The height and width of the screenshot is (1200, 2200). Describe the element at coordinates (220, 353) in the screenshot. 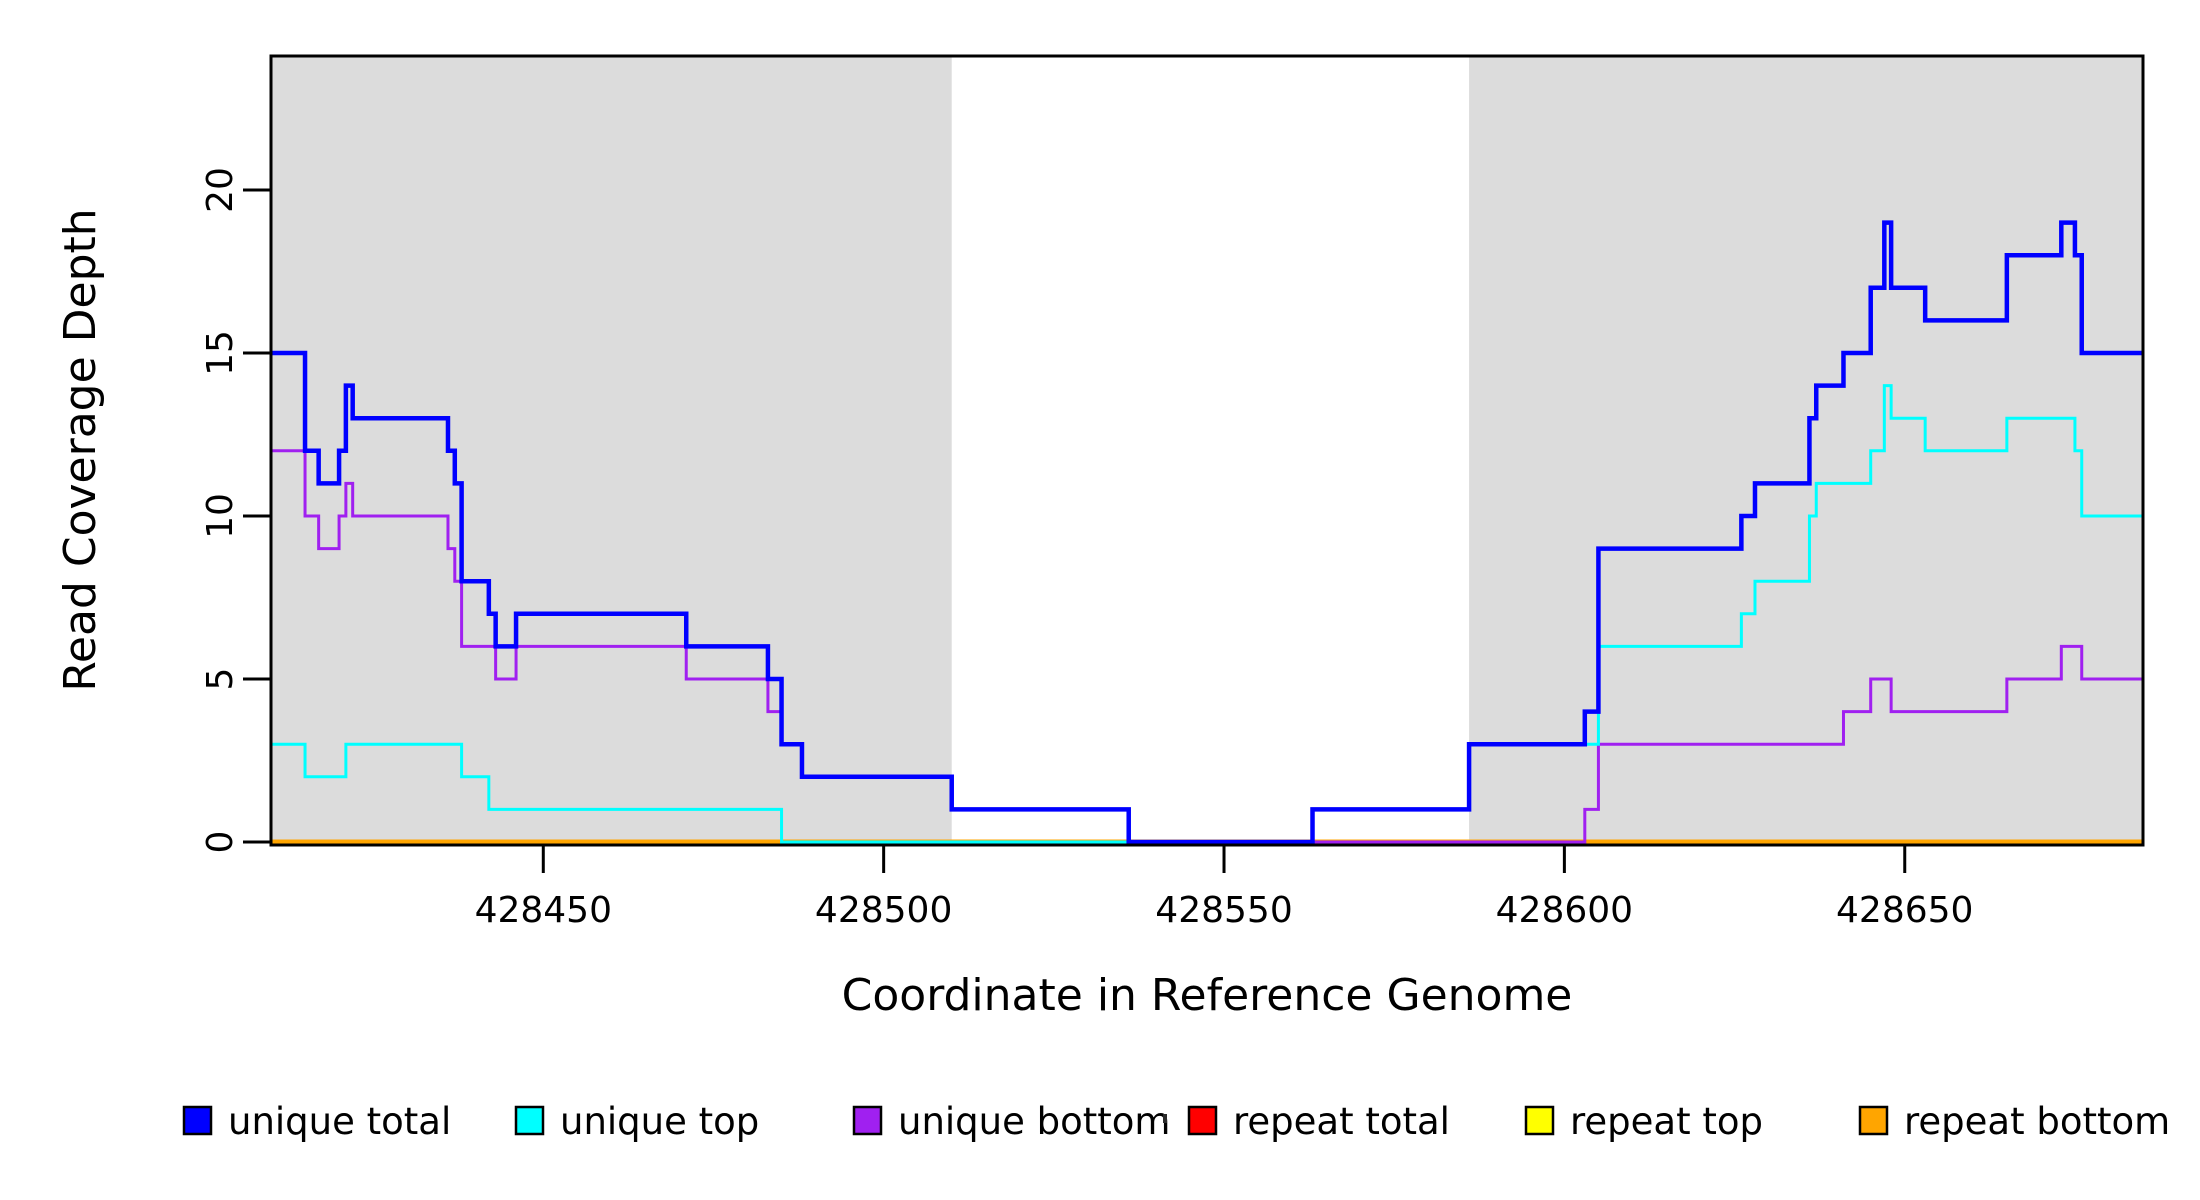

I see `y-tick-label: 15` at that location.